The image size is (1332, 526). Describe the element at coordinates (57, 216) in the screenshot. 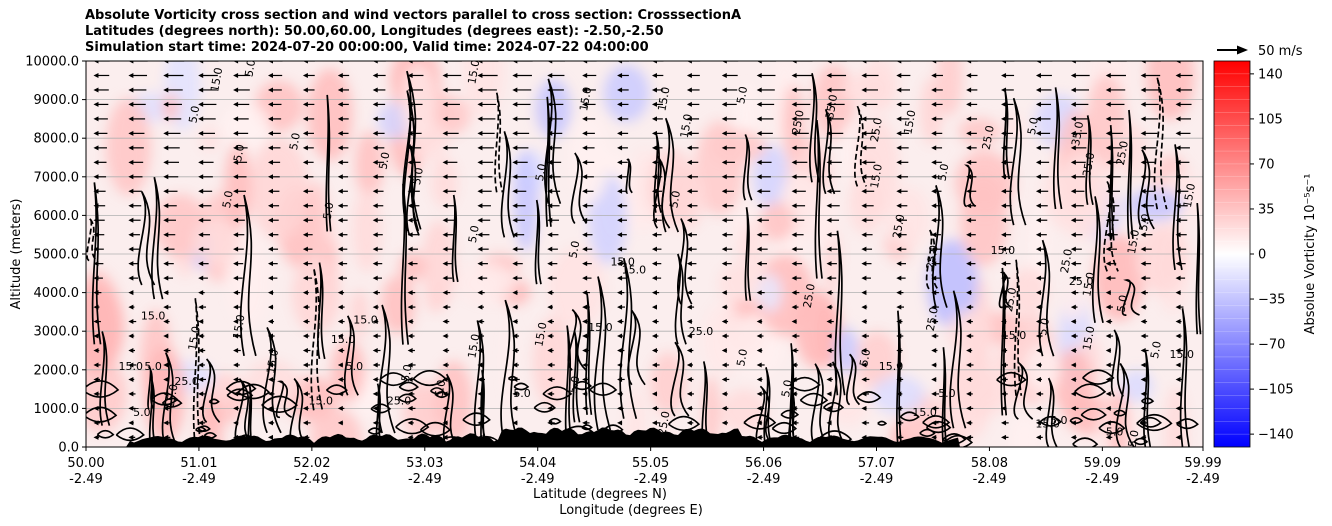

I see `y-tick-label: 6000.0` at that location.